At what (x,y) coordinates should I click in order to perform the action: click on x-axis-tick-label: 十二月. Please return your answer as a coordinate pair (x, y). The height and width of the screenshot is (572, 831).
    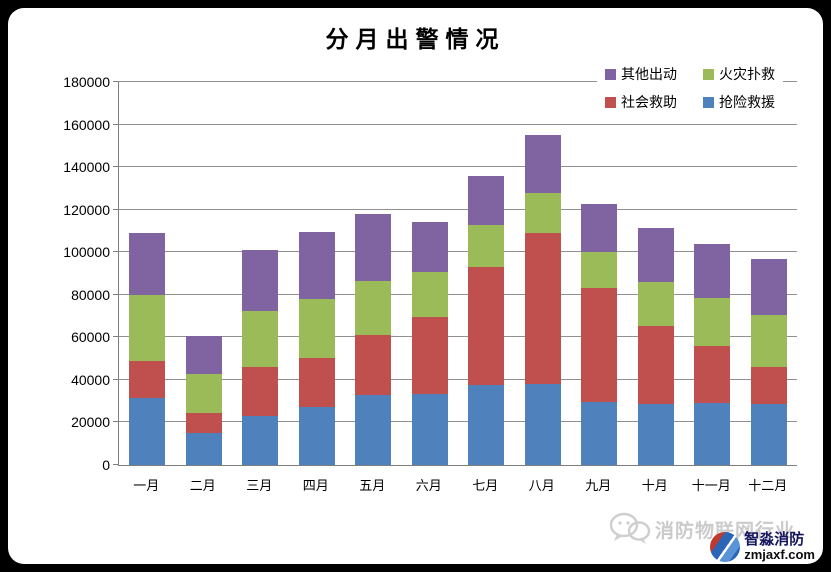
    Looking at the image, I should click on (768, 485).